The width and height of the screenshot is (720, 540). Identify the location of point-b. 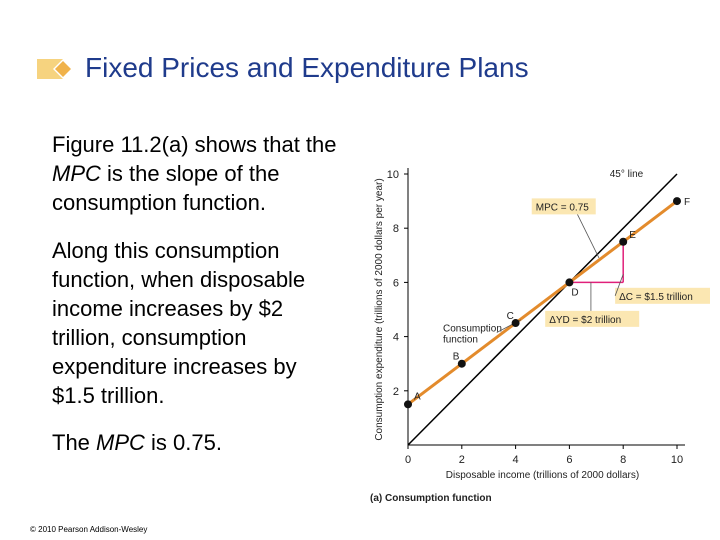
(461, 363).